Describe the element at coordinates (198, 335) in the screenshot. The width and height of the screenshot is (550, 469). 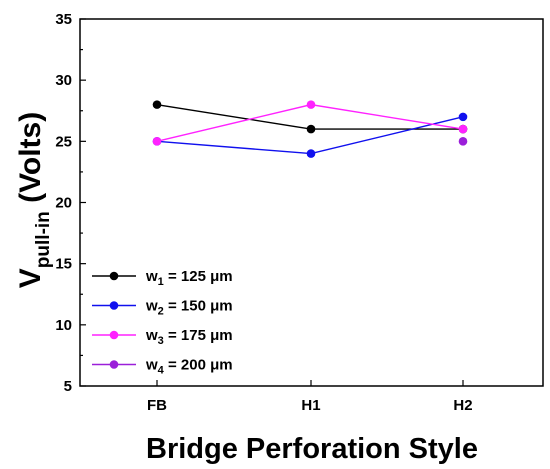
I see `legend-label-rest: = 175 μm` at that location.